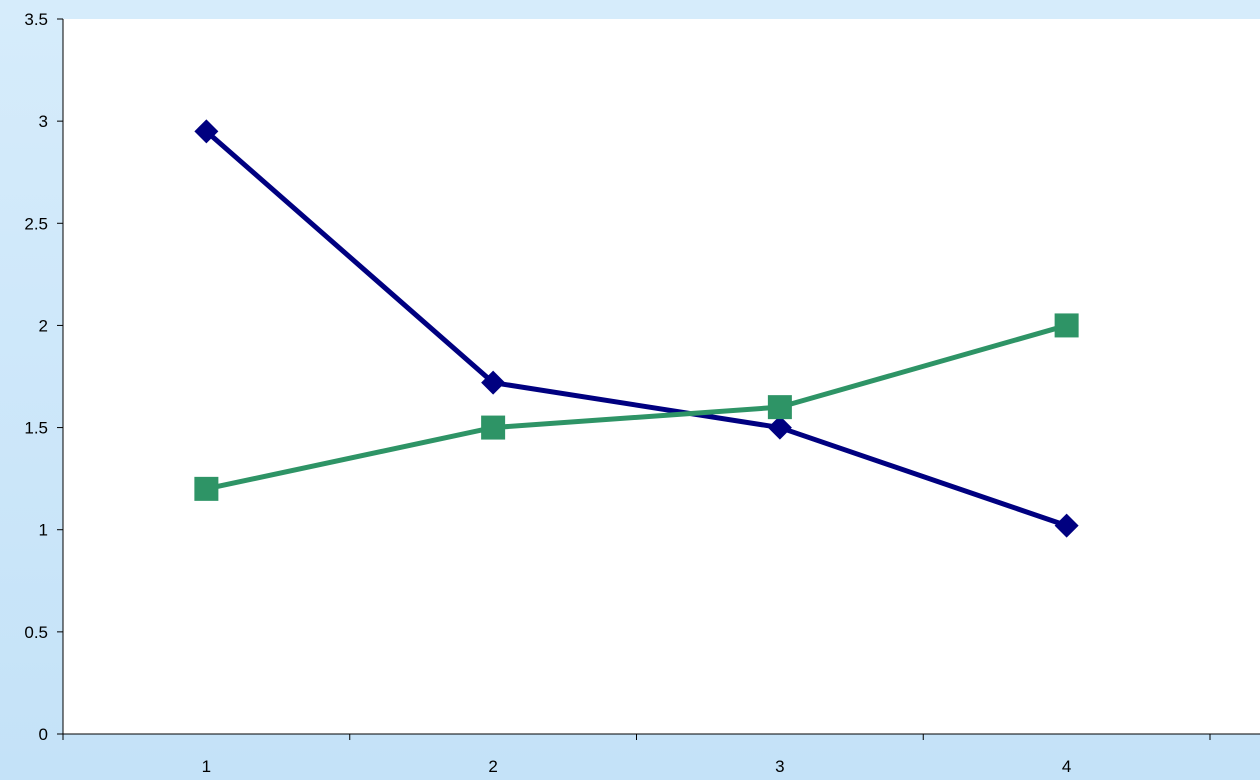  I want to click on x-tick-label: 2, so click(492, 766).